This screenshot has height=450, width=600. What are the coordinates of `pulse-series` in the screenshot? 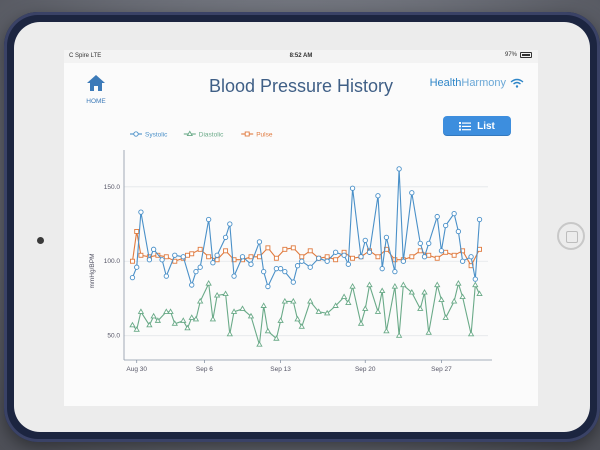 It's located at (306, 249).